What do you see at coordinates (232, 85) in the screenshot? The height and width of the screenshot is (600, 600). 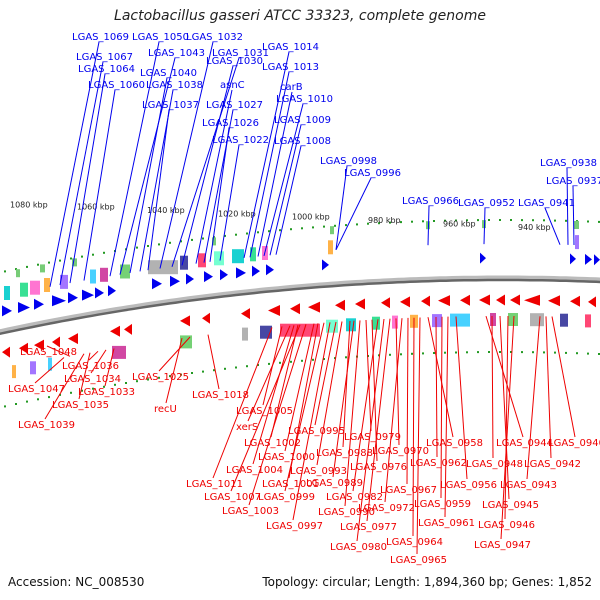 I see `forward-gene-label: asnC` at bounding box center [232, 85].